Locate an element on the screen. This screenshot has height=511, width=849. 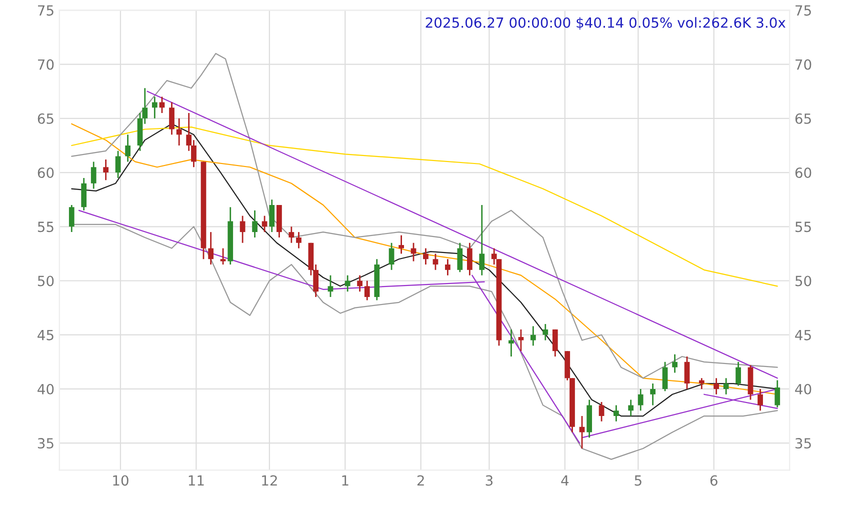
x-tick-label: 3 is located at coordinates (489, 480).